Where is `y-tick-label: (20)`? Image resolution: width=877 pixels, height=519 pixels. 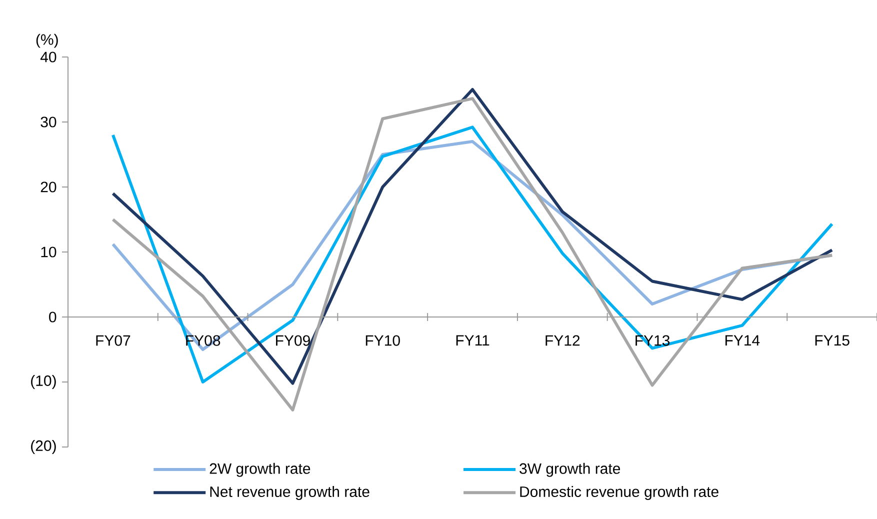
y-tick-label: (20) is located at coordinates (43, 447).